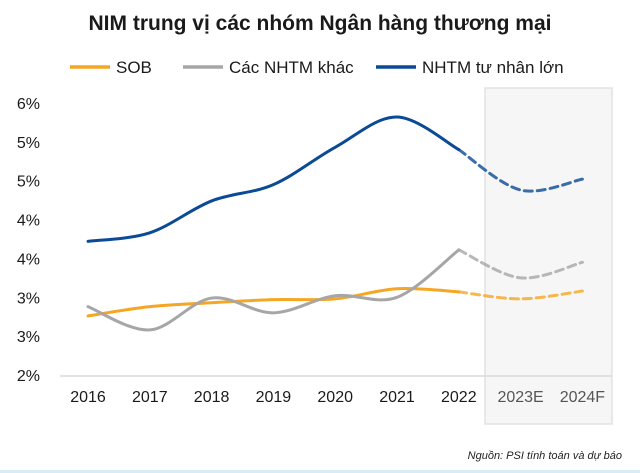 The height and width of the screenshot is (473, 640). I want to click on y-axis: 2% 3% 3% 4% 4% 5% 5% 6%, so click(28, 240).